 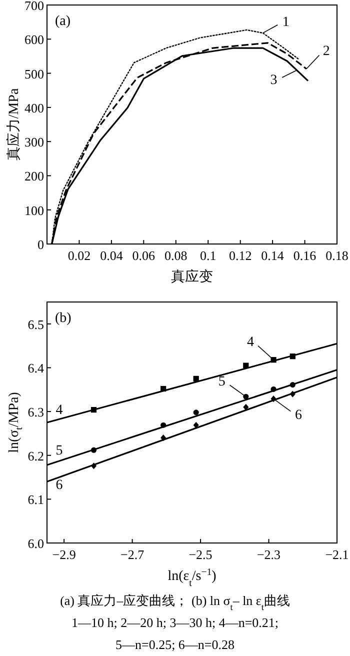 What do you see at coordinates (14, 124) in the screenshot?
I see `y-axis-title: 真应力/MPa` at bounding box center [14, 124].